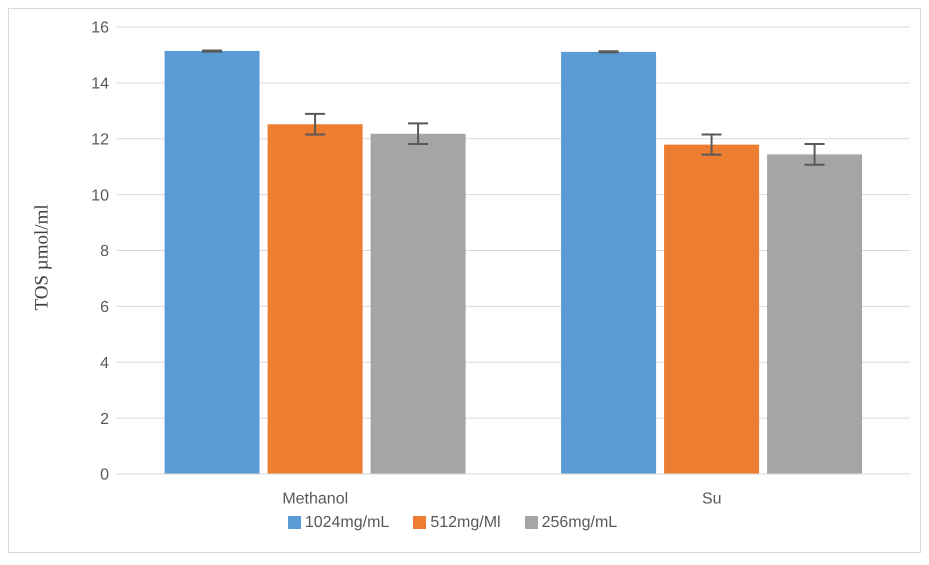  Describe the element at coordinates (105, 475) in the screenshot. I see `y-tick-label: 0` at that location.